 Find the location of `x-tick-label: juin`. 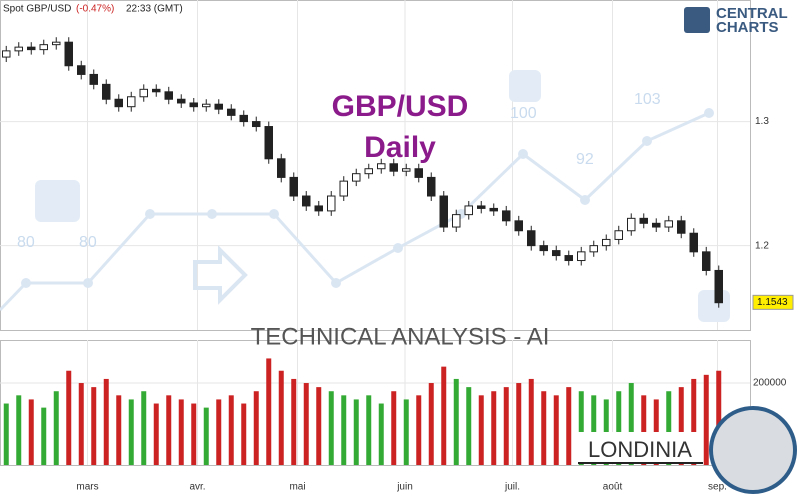

x-tick-label: juin is located at coordinates (404, 487).